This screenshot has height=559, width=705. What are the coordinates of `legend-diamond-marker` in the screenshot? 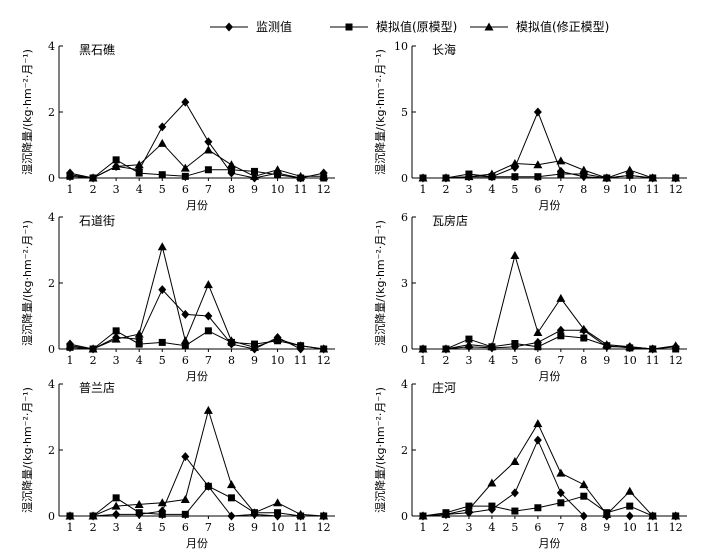 It's located at (229, 27).